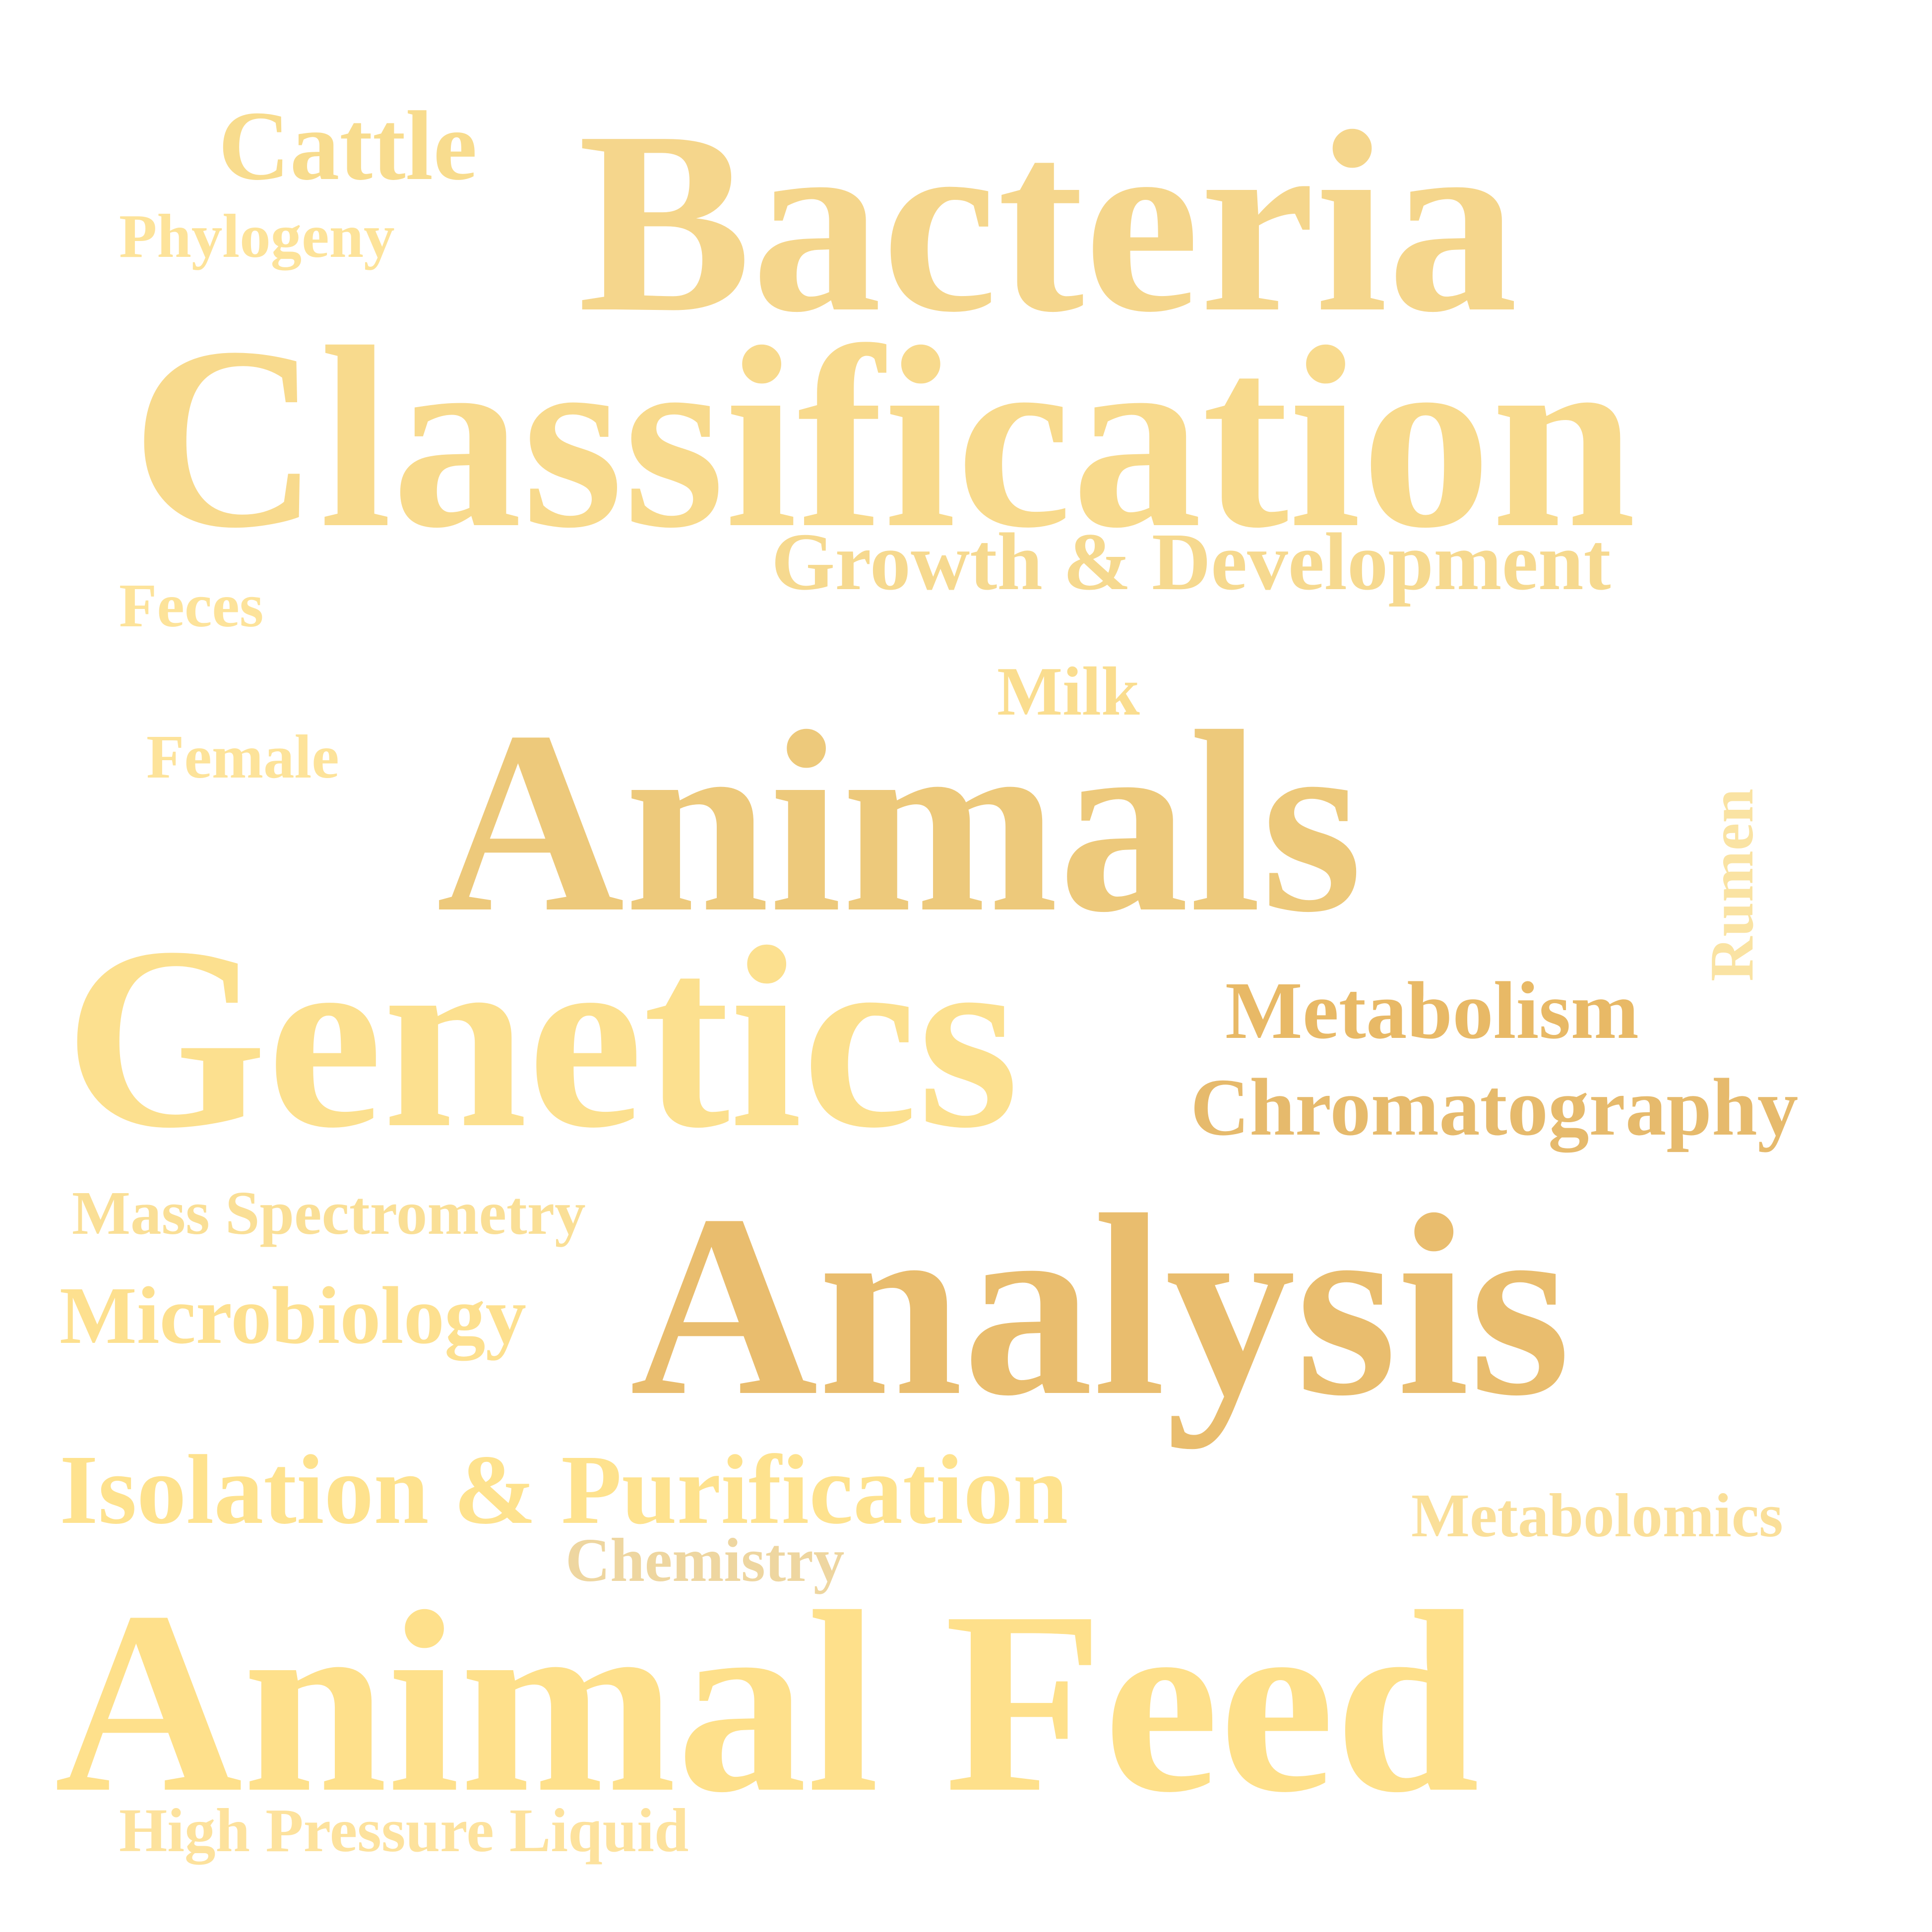  Describe the element at coordinates (329, 1213) in the screenshot. I see `word-mass-spectrometry: Mass Spectrometry` at that location.